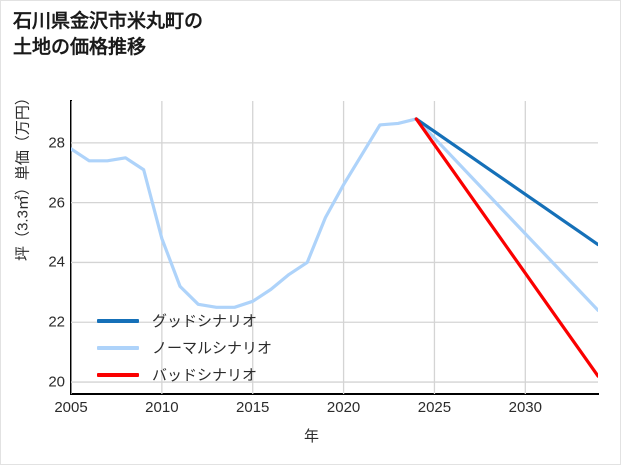  I want to click on x-tick-label: 2020, so click(343, 407).